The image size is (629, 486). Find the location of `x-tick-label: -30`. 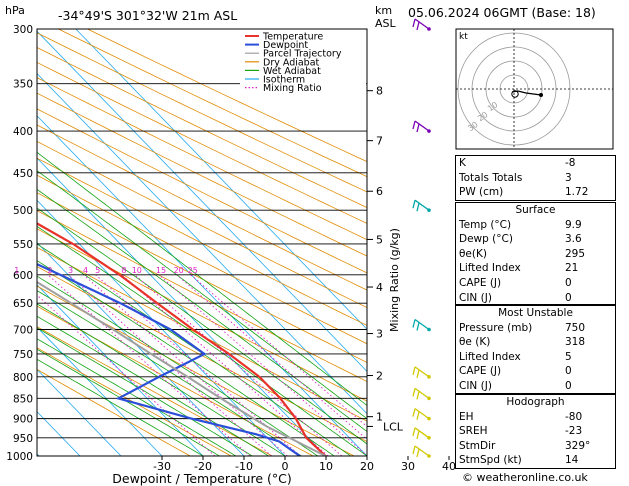

x-tick-label: -30 is located at coordinates (162, 466).